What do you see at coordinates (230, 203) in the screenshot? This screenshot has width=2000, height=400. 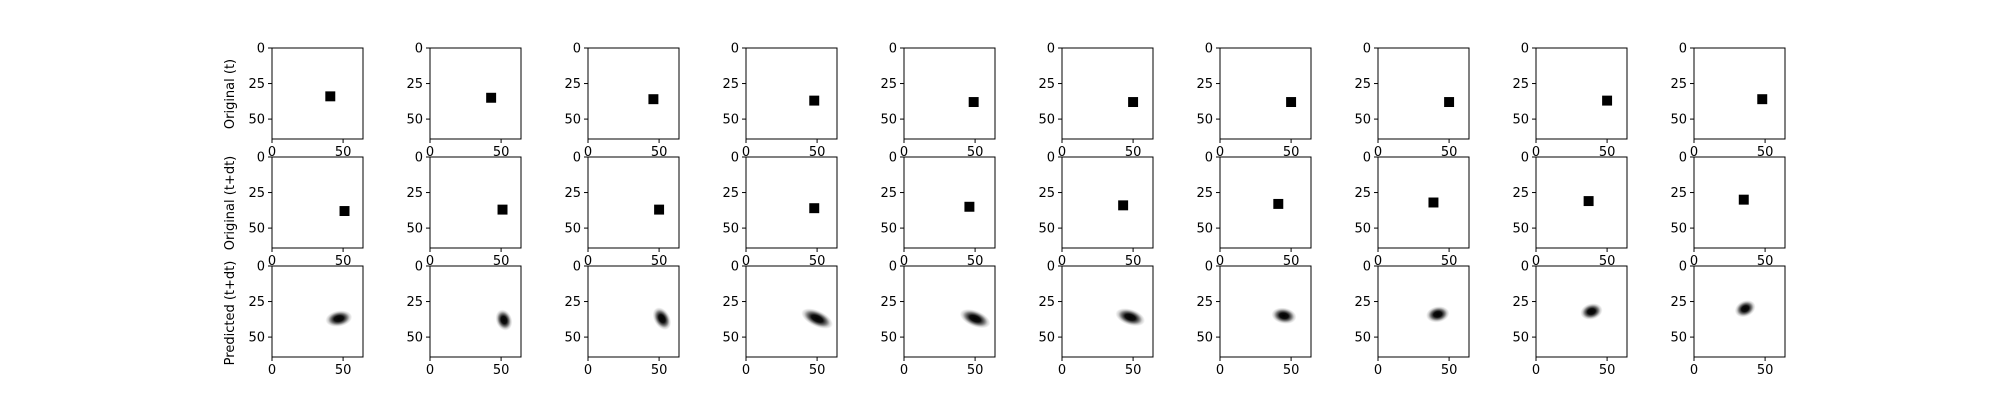 I see `row-label-original-t-dt: Original (t+dt)` at bounding box center [230, 203].